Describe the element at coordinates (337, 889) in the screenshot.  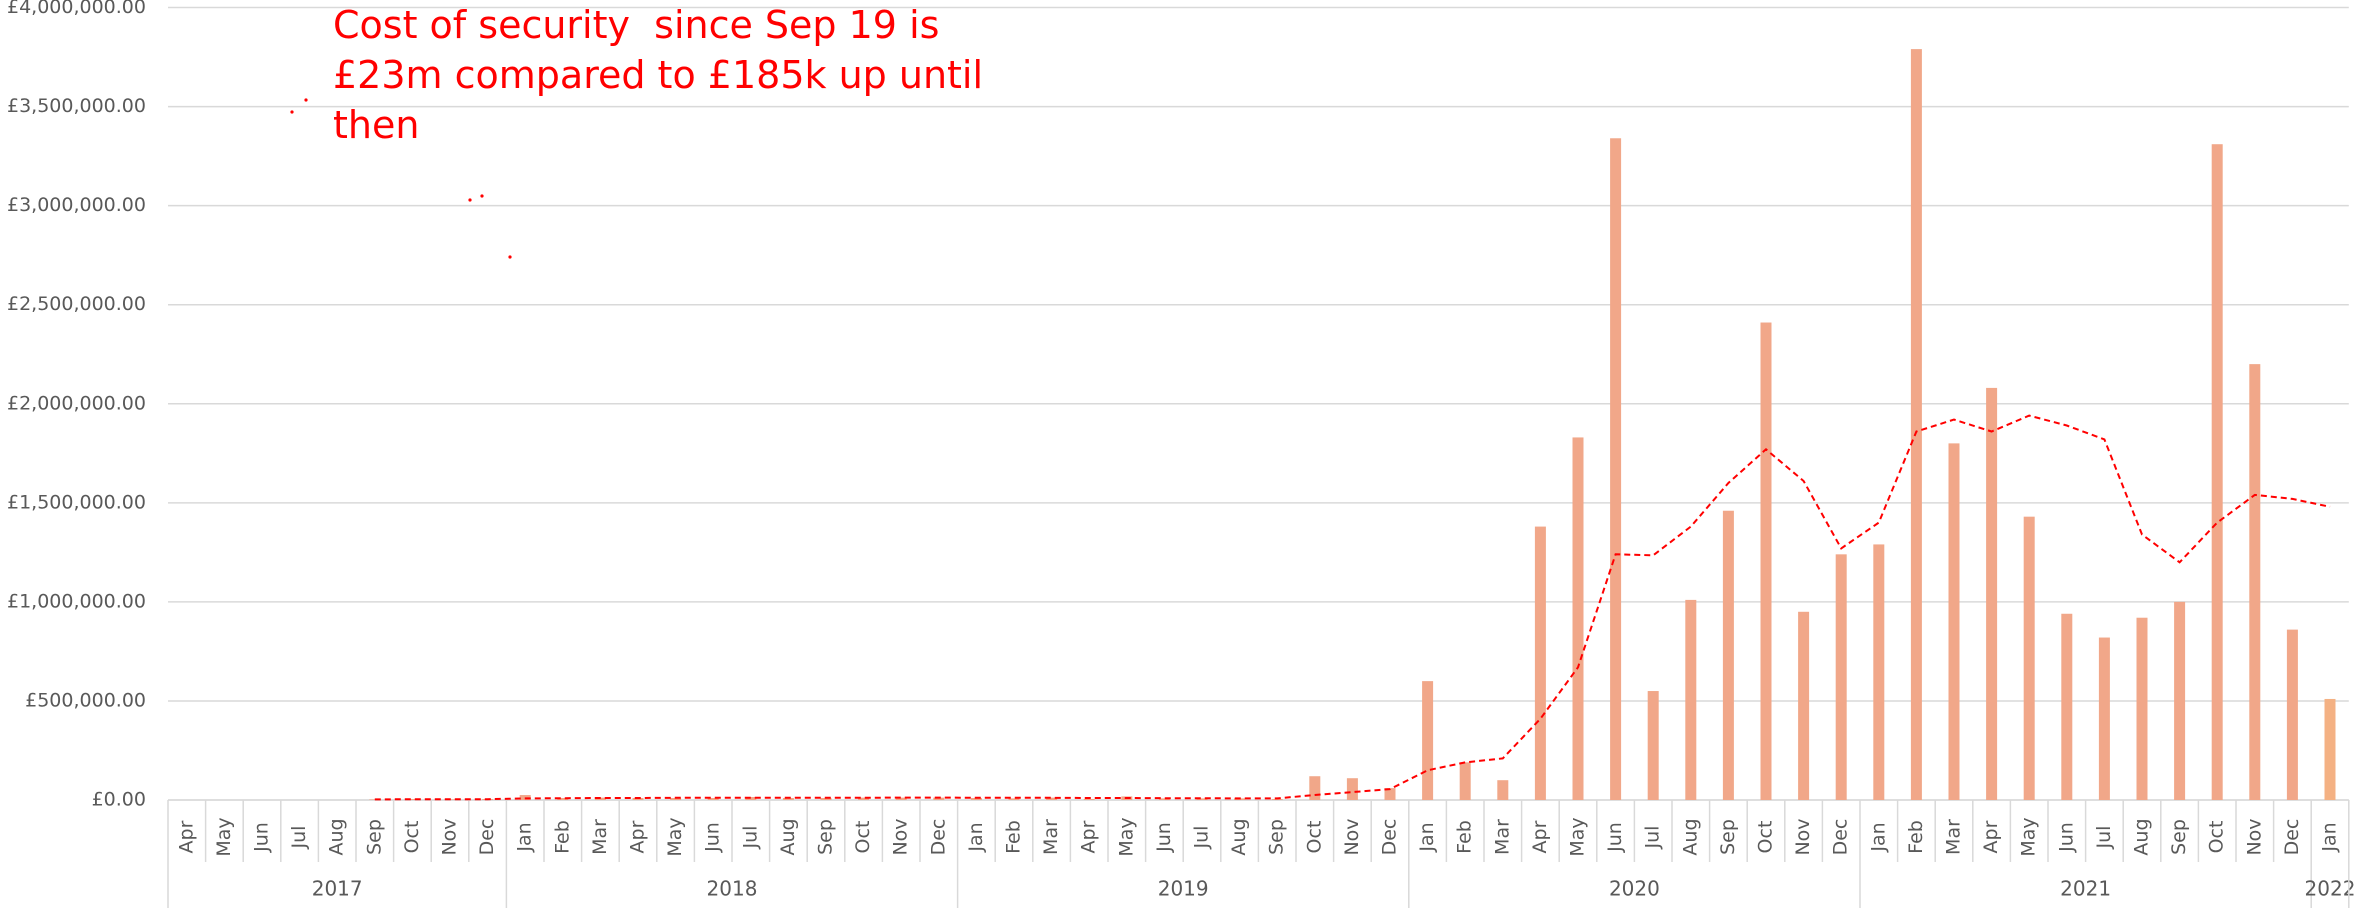
I see `year-label: 2017` at that location.